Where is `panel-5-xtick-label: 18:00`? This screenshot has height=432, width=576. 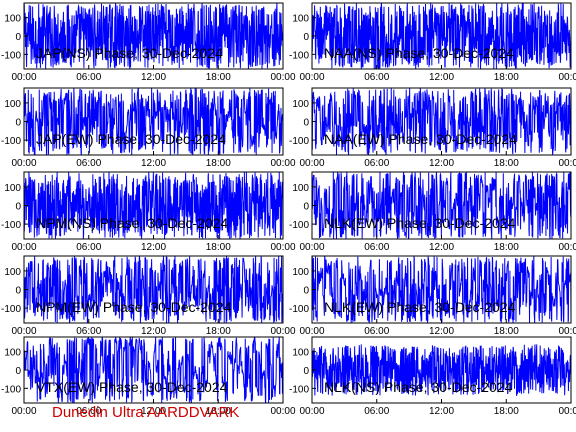
panel-5-xtick-label: 18:00 is located at coordinates (218, 247).